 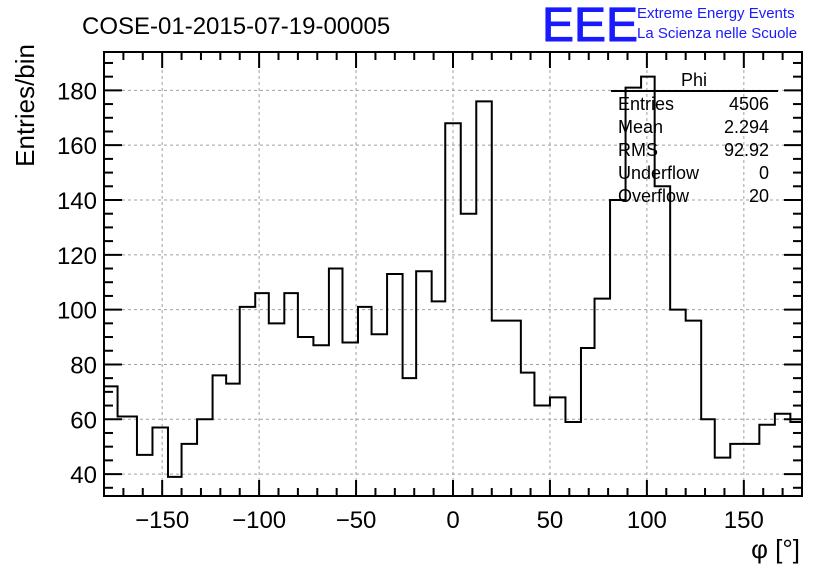 What do you see at coordinates (717, 33) in the screenshot?
I see `eee-logo-line2: La Scienza nelle Scuole` at bounding box center [717, 33].